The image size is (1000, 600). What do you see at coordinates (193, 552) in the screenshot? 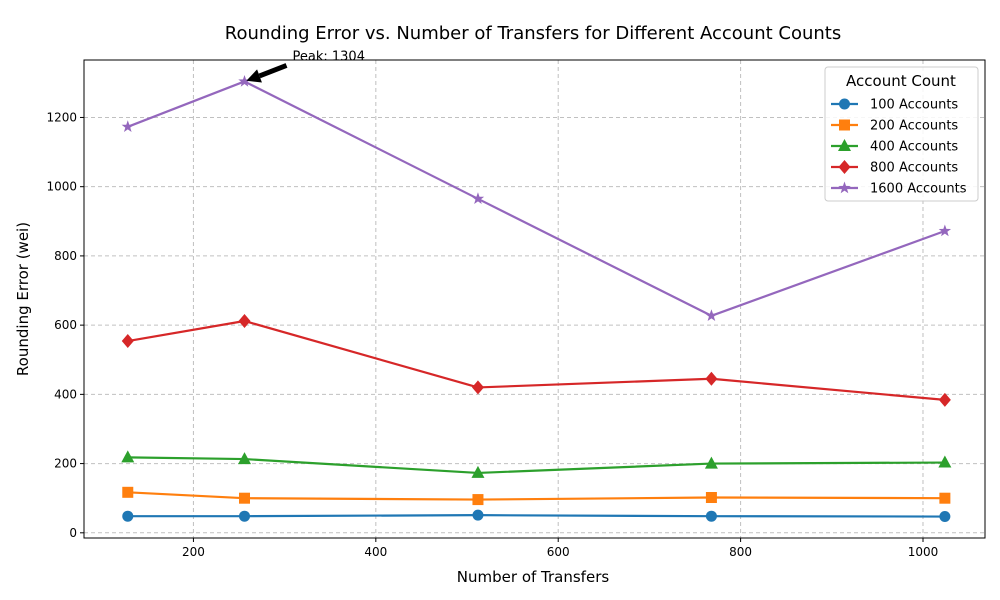
I see `x-tick-label: 200` at bounding box center [193, 552].